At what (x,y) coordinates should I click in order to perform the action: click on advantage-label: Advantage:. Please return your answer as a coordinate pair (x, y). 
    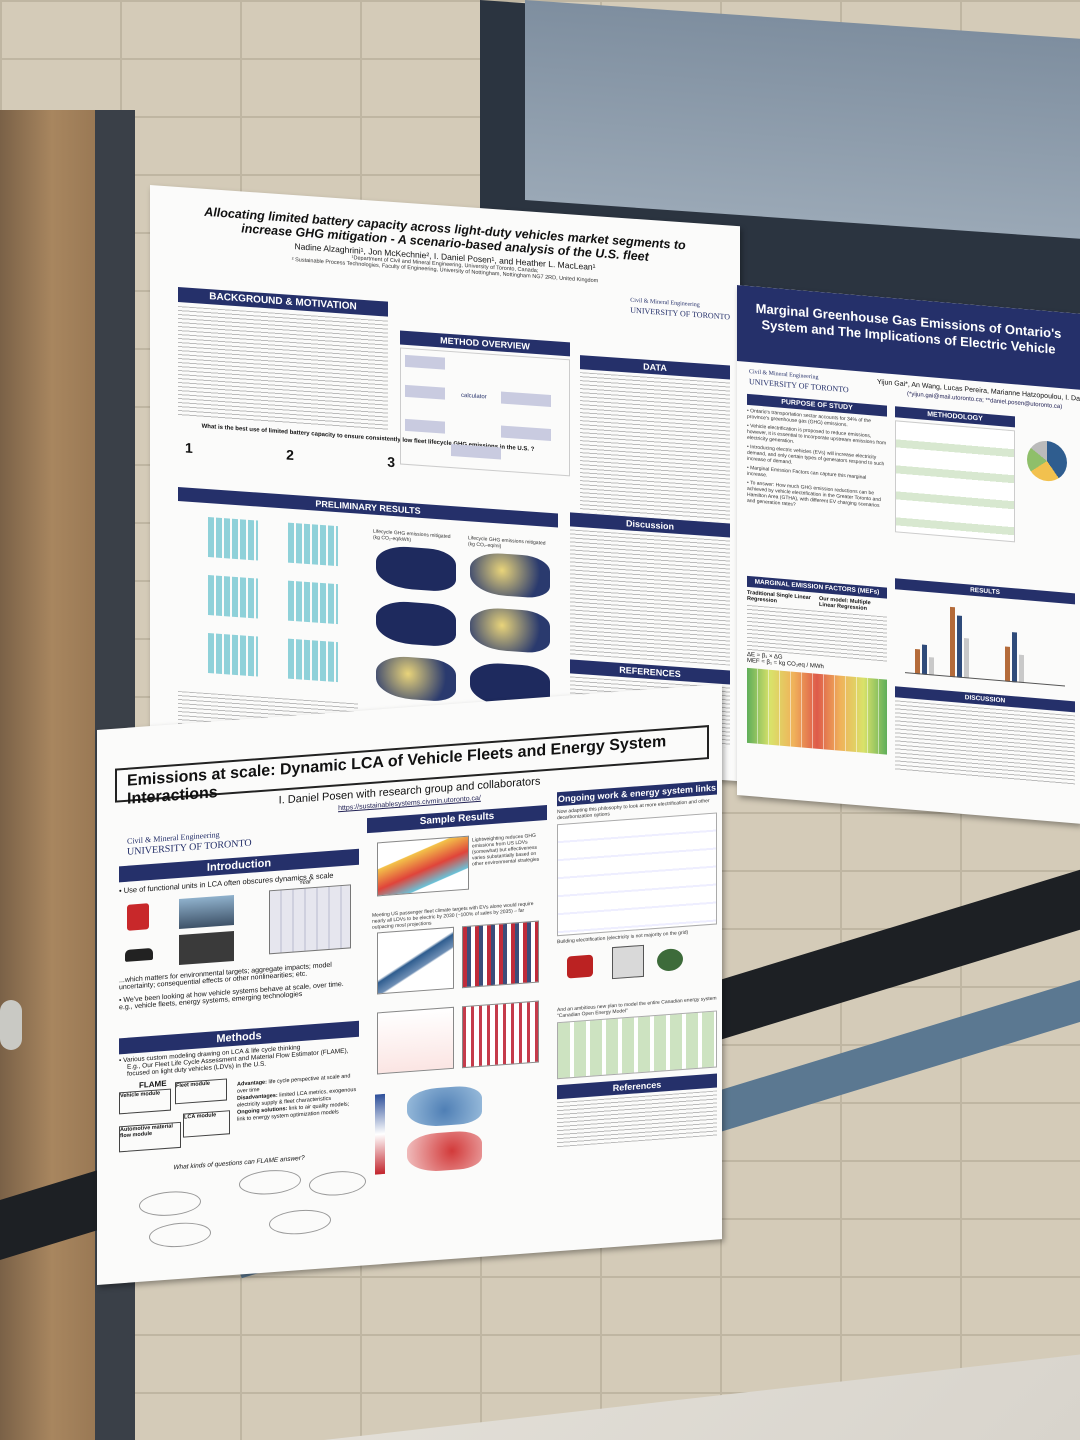
    Looking at the image, I should click on (252, 1083).